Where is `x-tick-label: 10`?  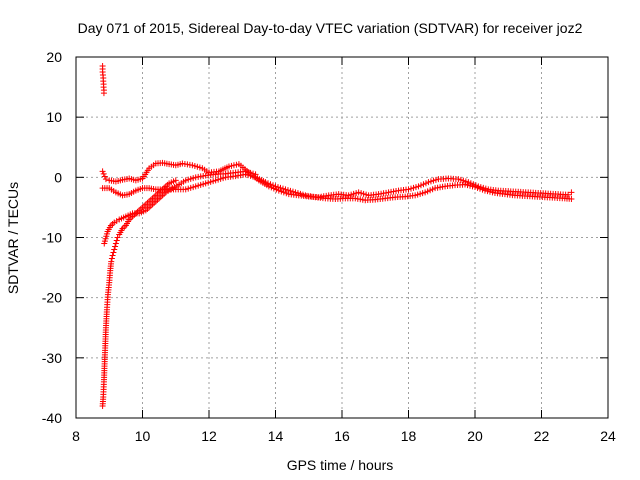
x-tick-label: 10 is located at coordinates (143, 436).